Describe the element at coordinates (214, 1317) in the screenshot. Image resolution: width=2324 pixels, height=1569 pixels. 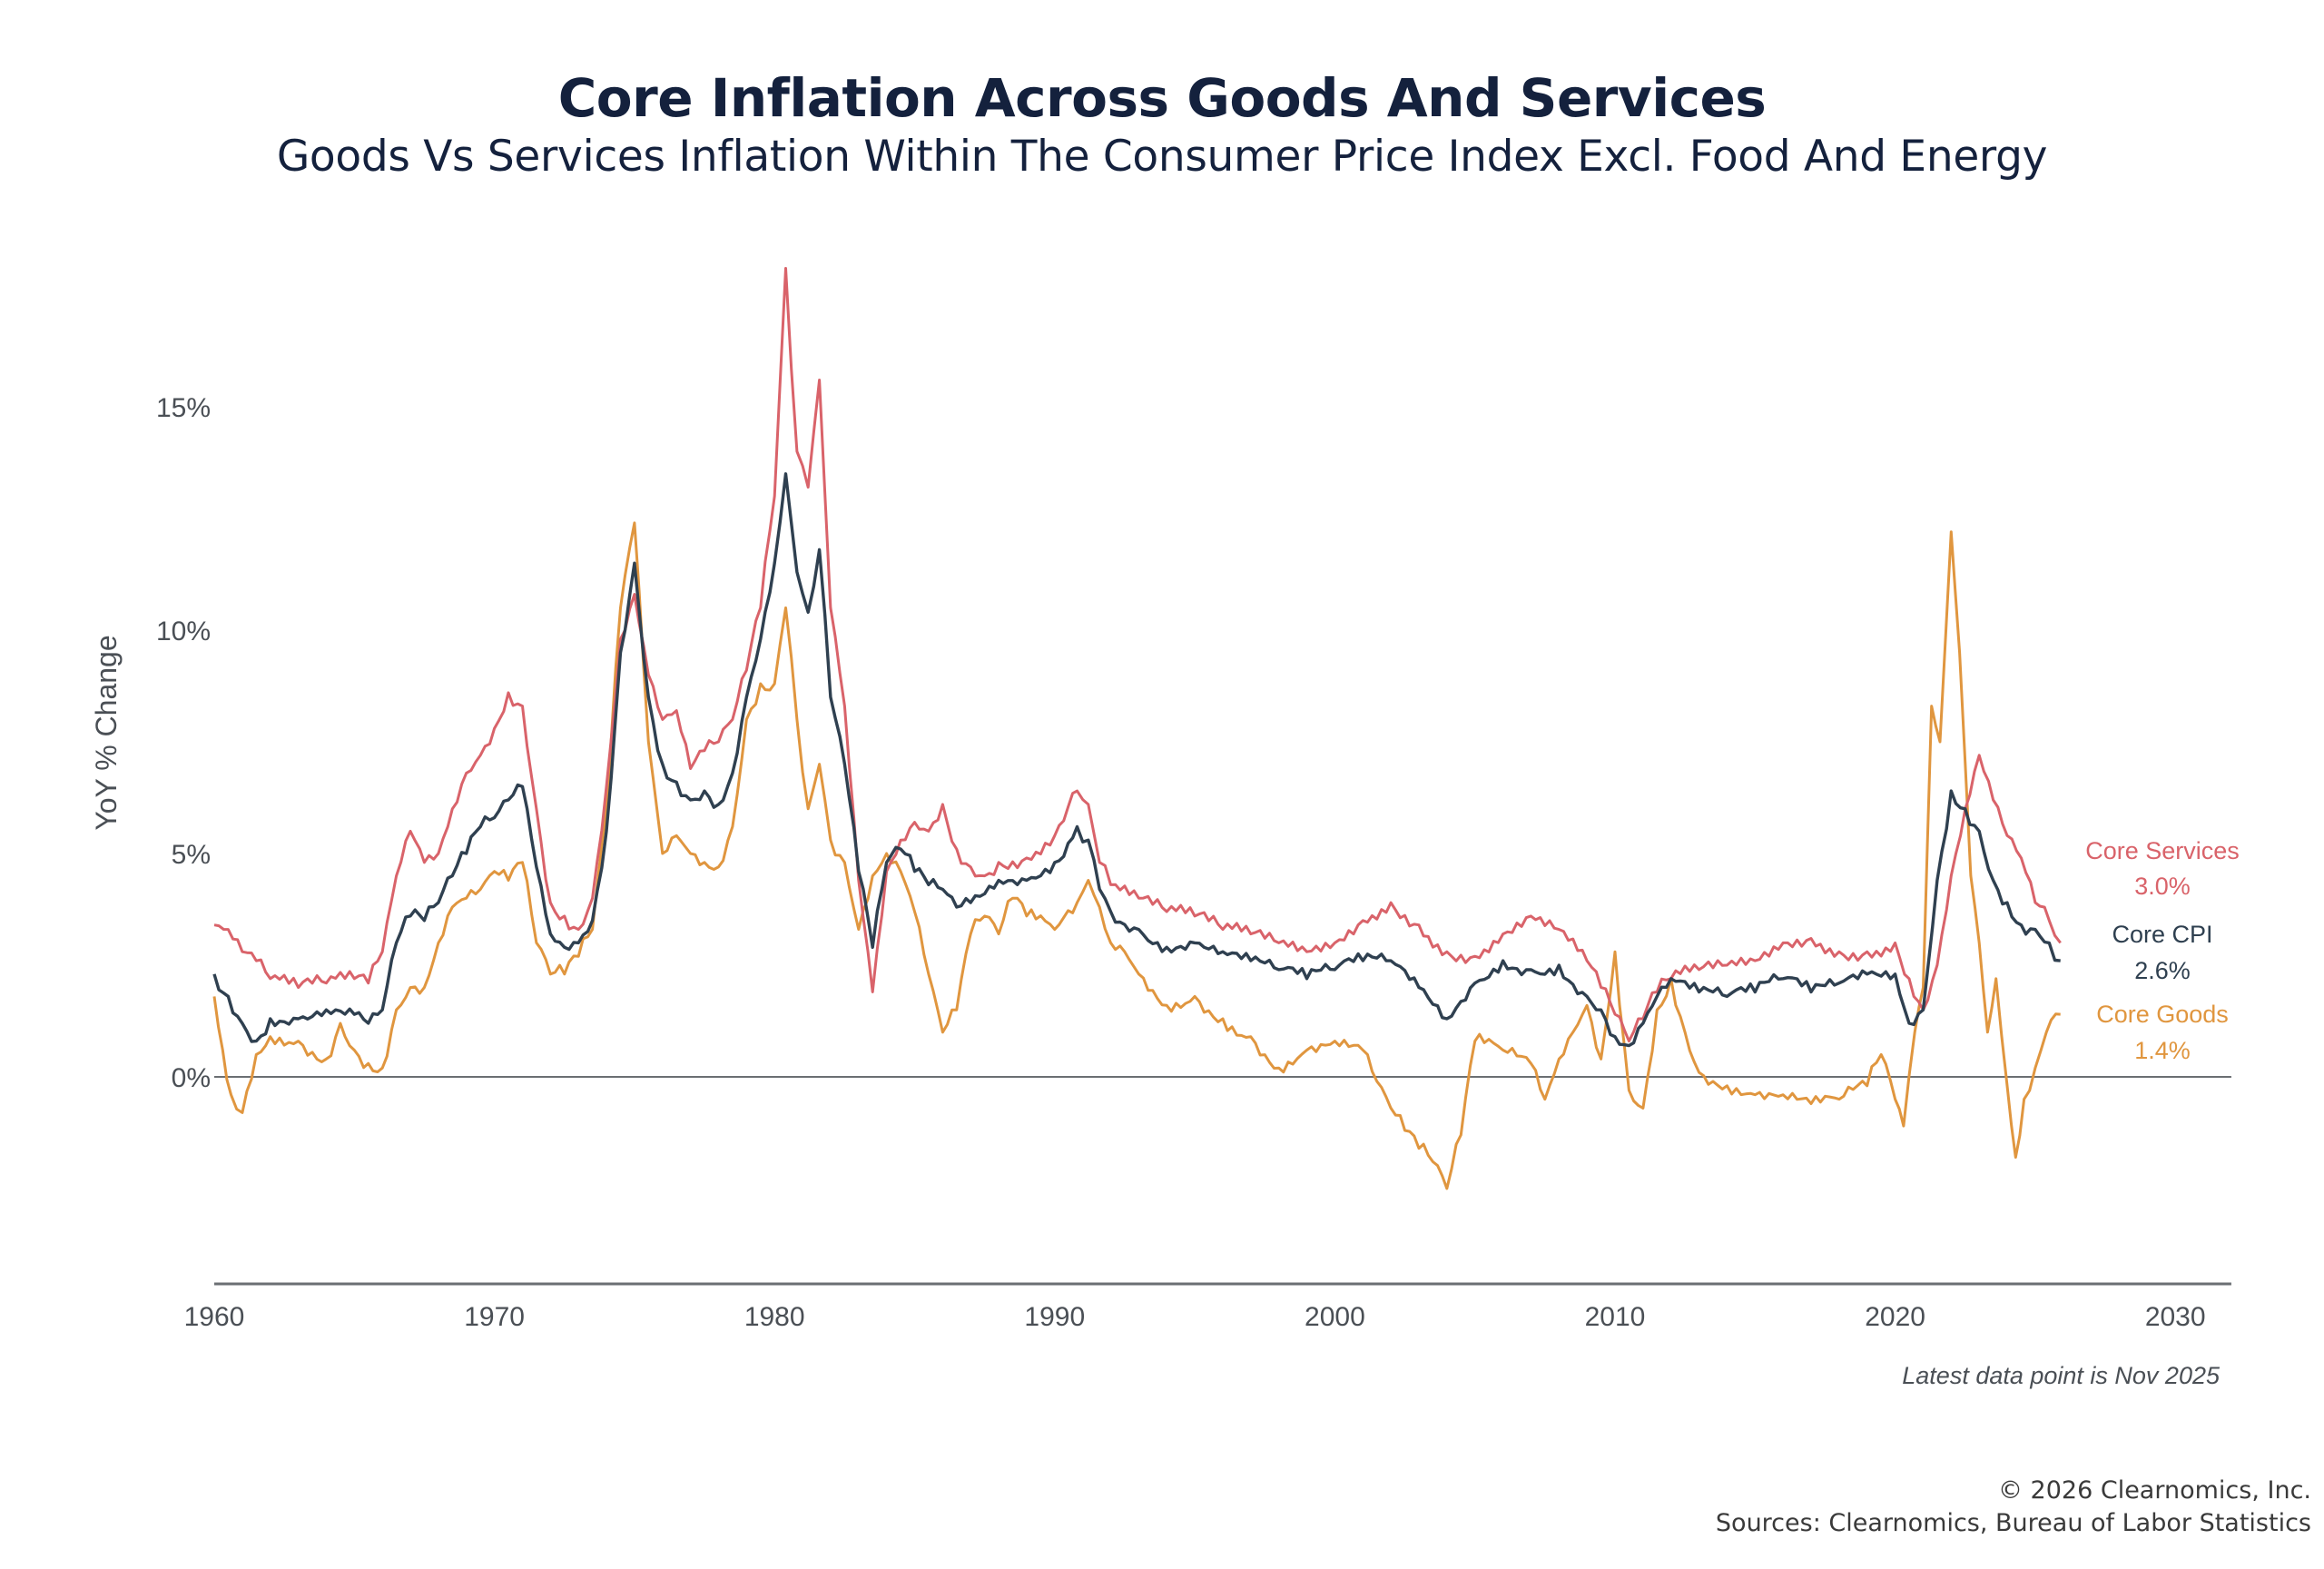
I see `x-tick-label: 1960` at that location.